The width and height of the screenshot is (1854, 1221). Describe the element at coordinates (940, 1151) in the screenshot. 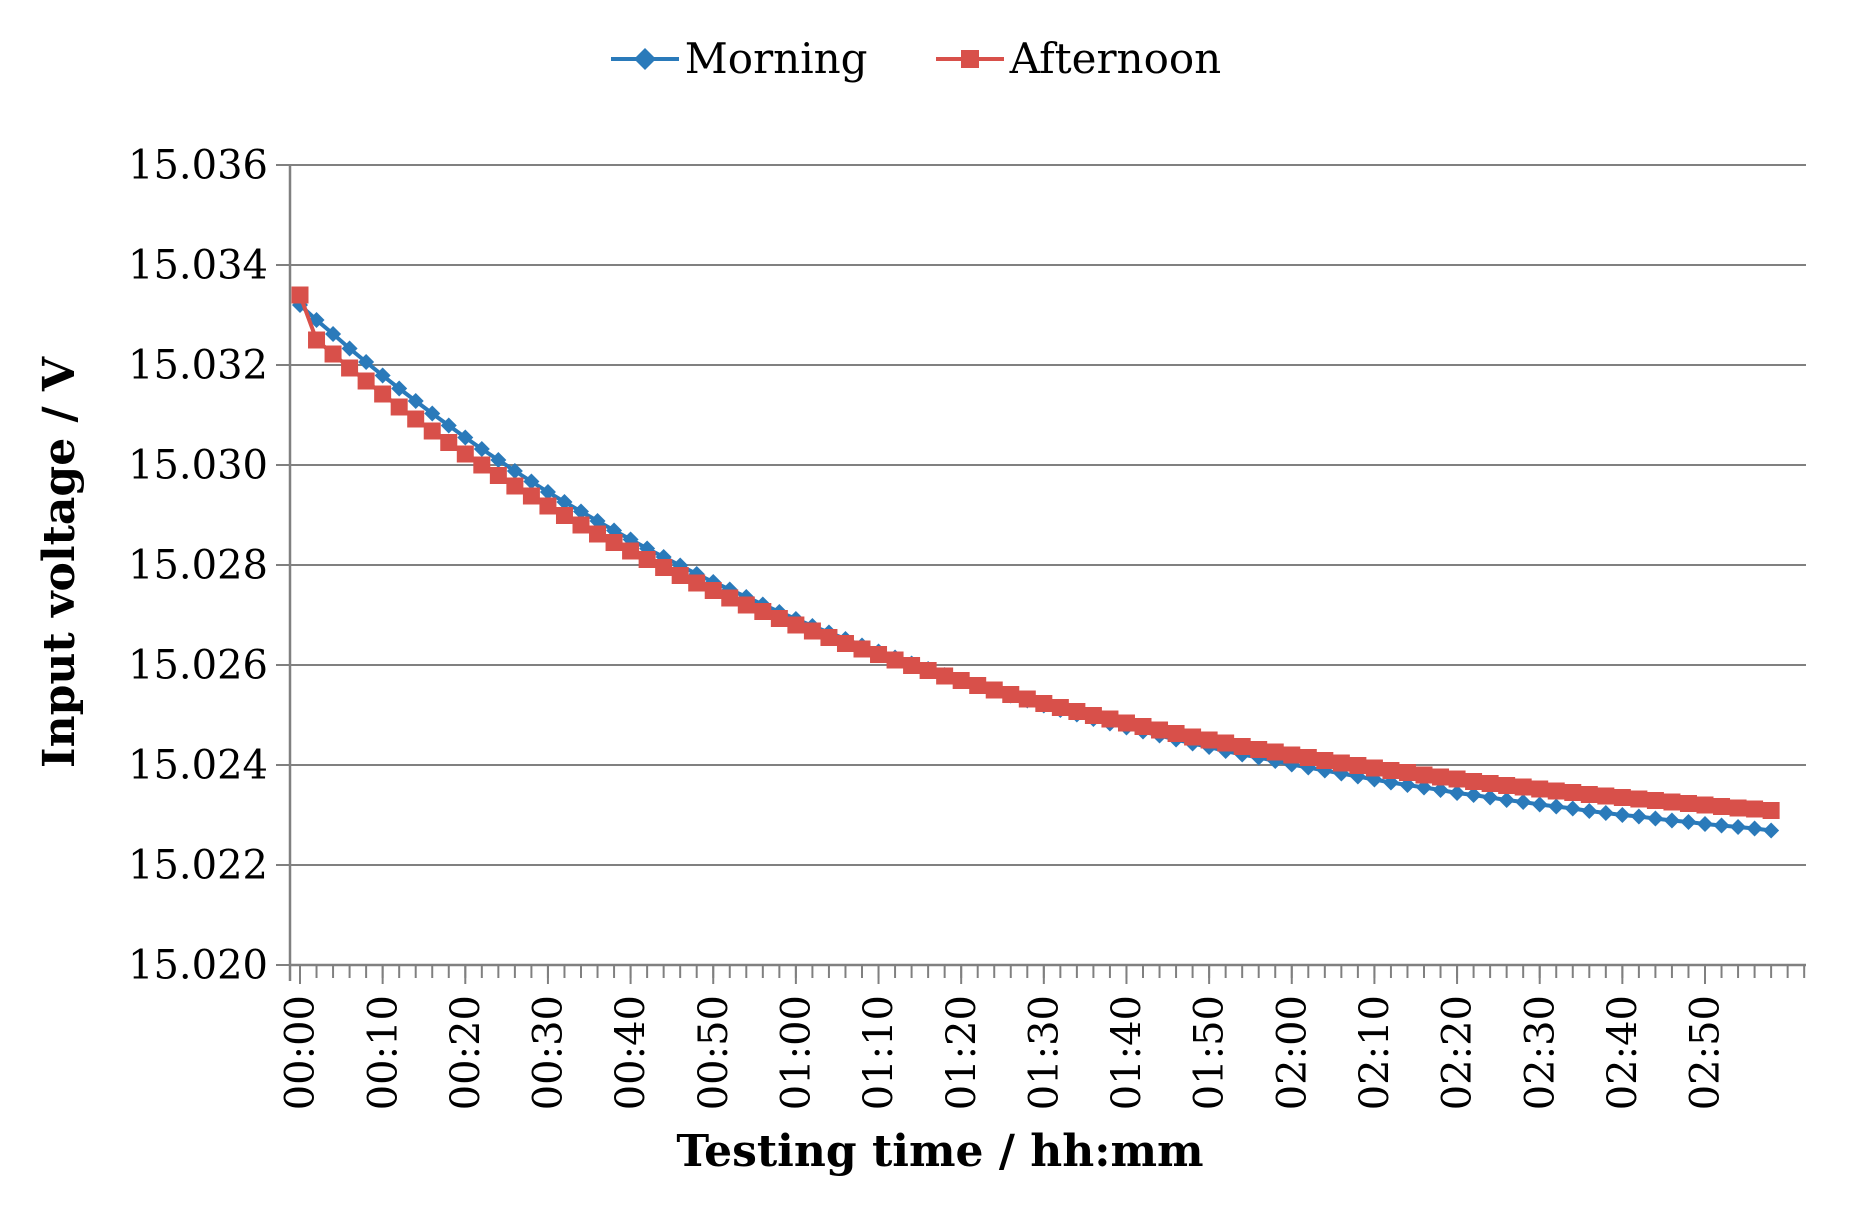

I see `x-axis-title: Testing time / hh:mm` at that location.